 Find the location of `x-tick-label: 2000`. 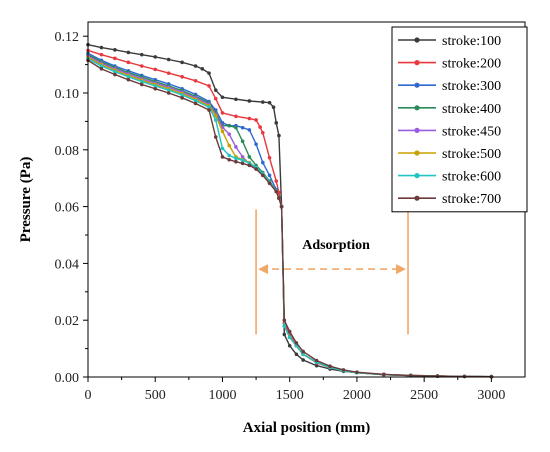

x-tick-label: 2000 is located at coordinates (357, 395).